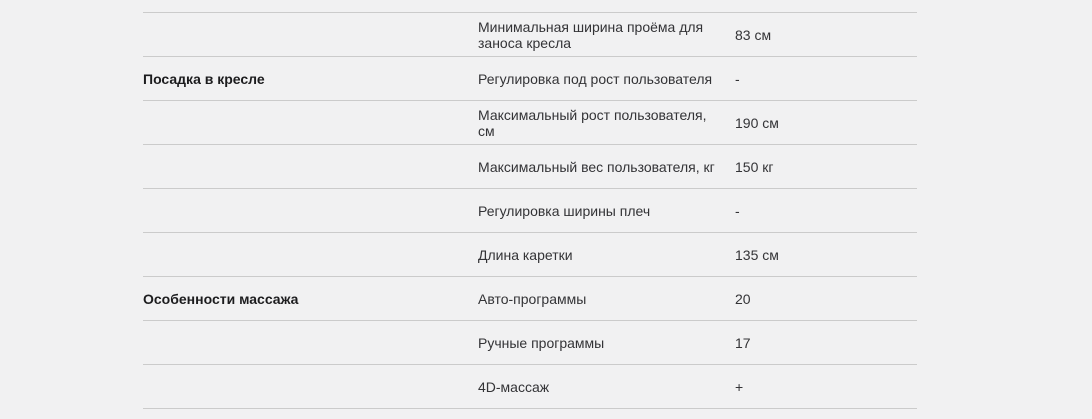 This screenshot has width=1092, height=419. I want to click on parameter-value: 83 см, so click(753, 34).